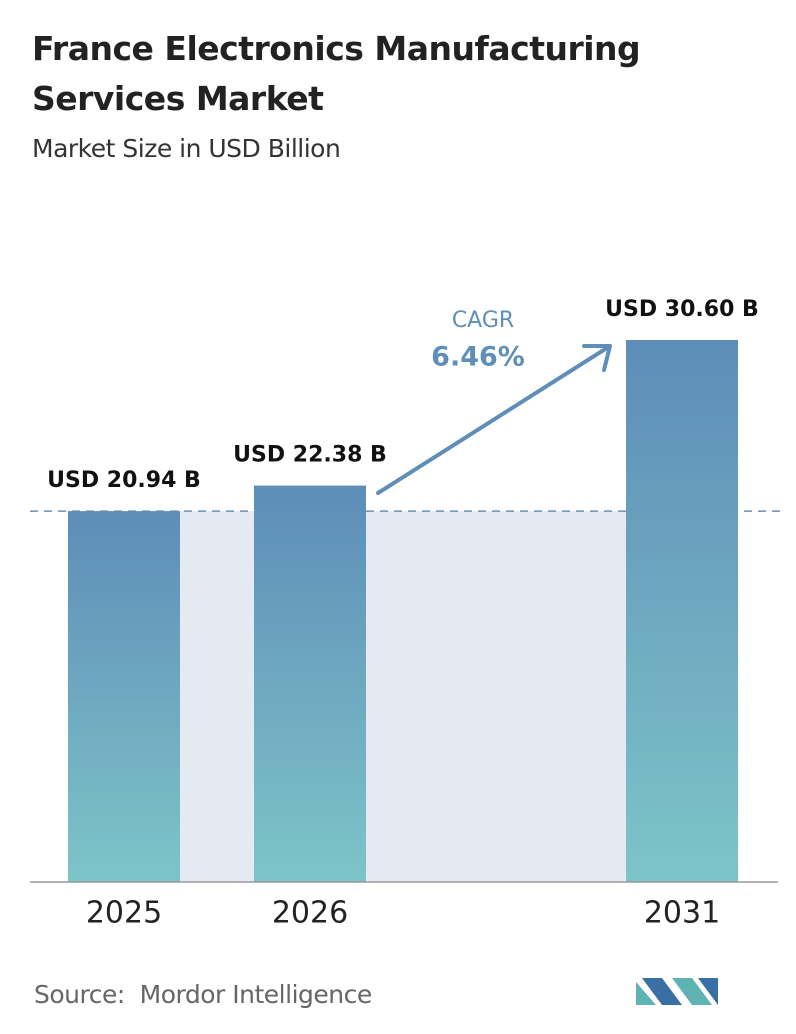 This screenshot has width=796, height=1034. Describe the element at coordinates (478, 357) in the screenshot. I see `cagr-value: 6.46%` at that location.